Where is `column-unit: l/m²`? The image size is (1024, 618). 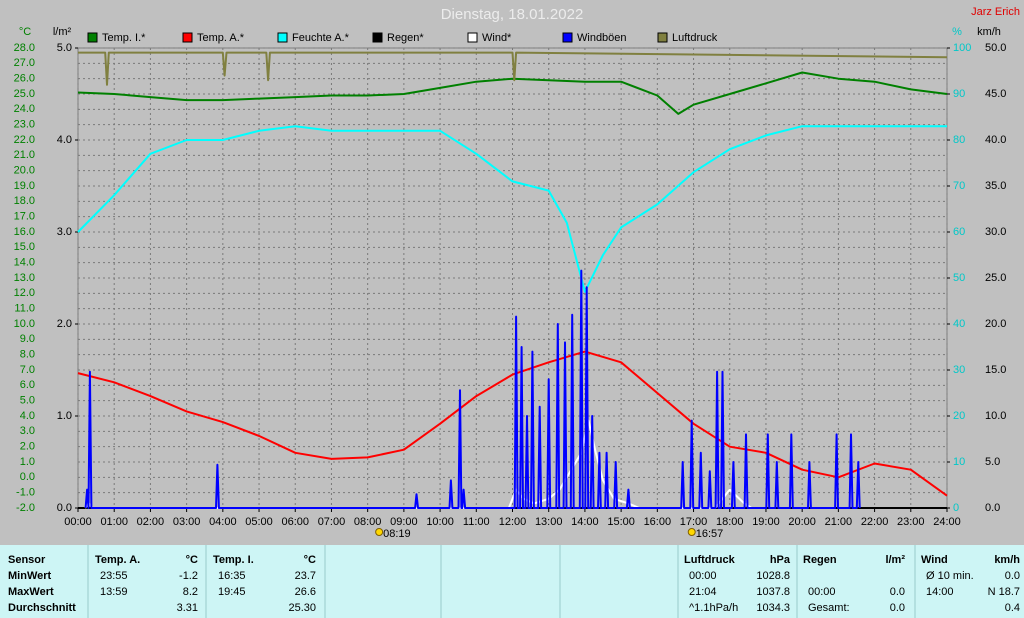 column-unit: l/m² is located at coordinates (895, 560).